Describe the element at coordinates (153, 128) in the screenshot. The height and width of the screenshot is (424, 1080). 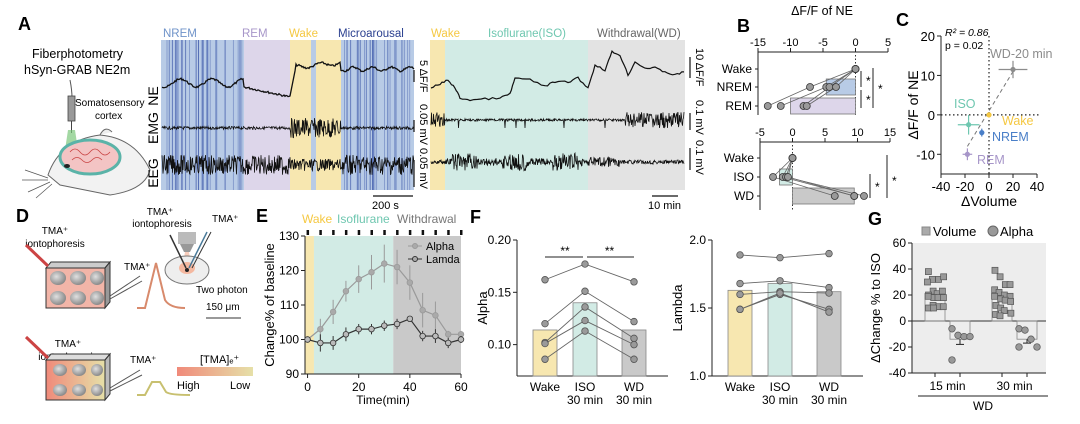
I see `trace-label-emg: EMG` at that location.